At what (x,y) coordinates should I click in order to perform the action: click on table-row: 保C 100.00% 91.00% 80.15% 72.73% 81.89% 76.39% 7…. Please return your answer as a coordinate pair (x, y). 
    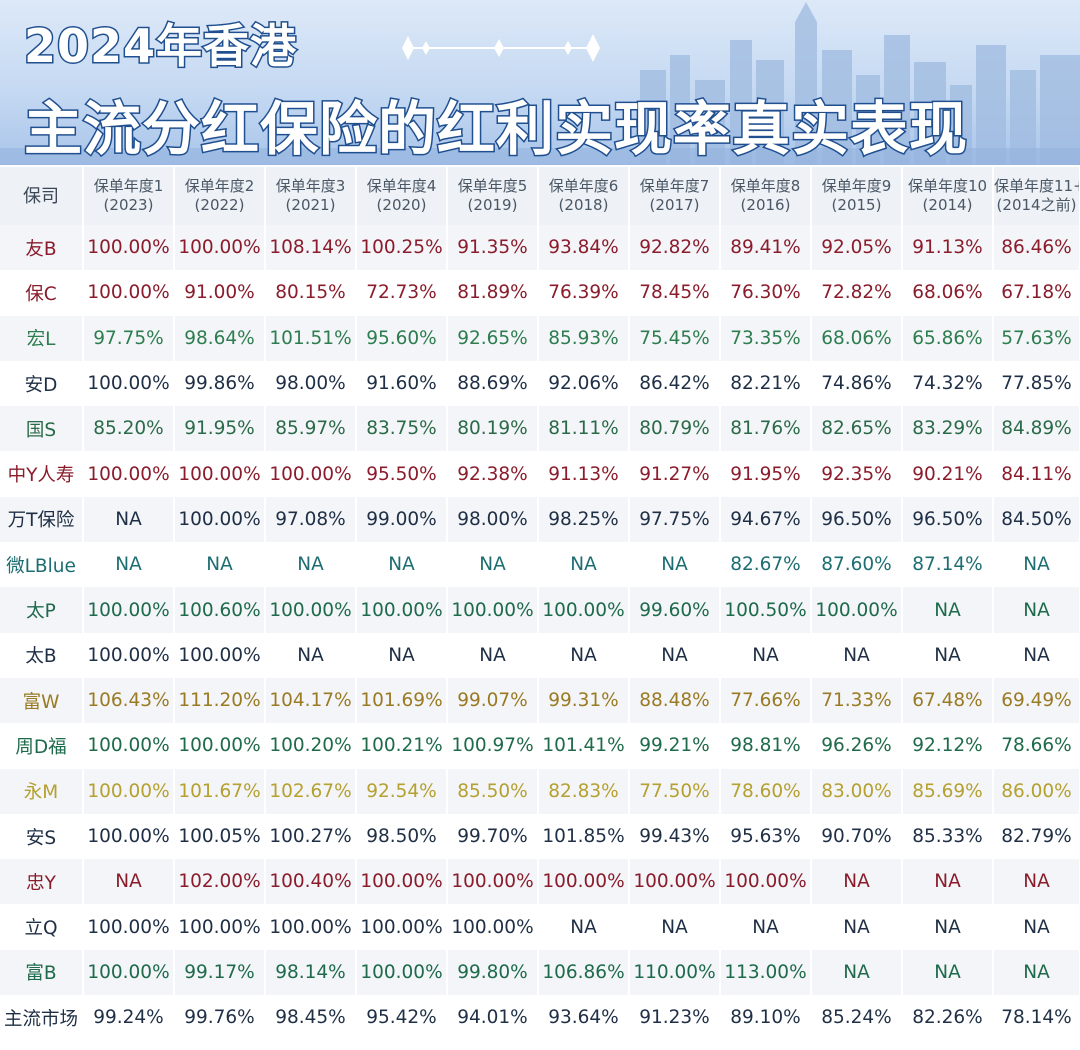
    Looking at the image, I should click on (540, 293).